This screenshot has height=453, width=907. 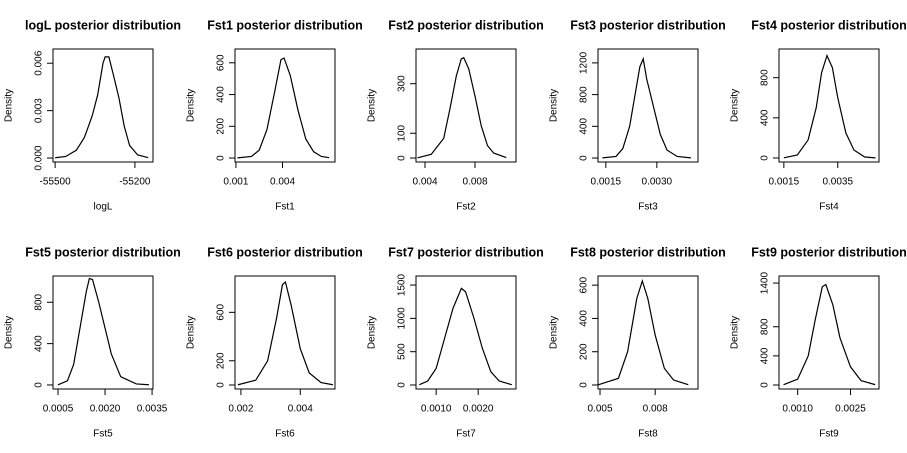 I want to click on y-tick-label: 0.000, so click(x=39, y=157).